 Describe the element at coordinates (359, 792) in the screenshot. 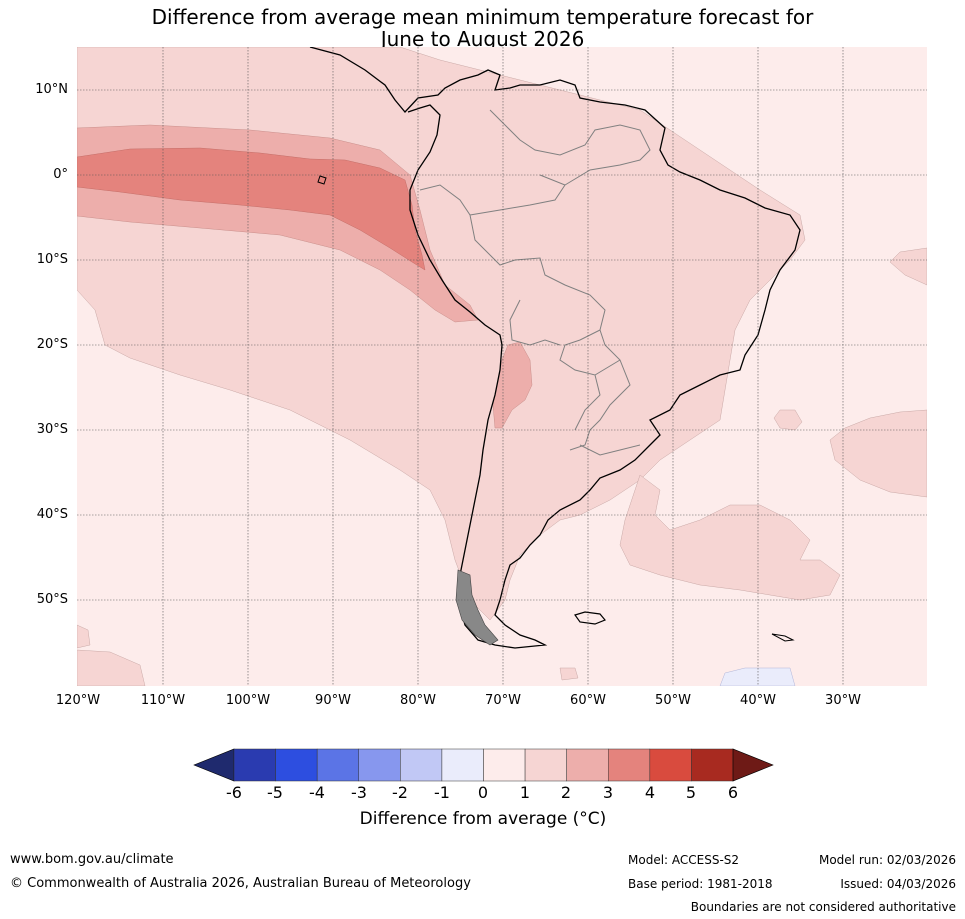

I see `colorbar-tick-neg3: -3` at that location.